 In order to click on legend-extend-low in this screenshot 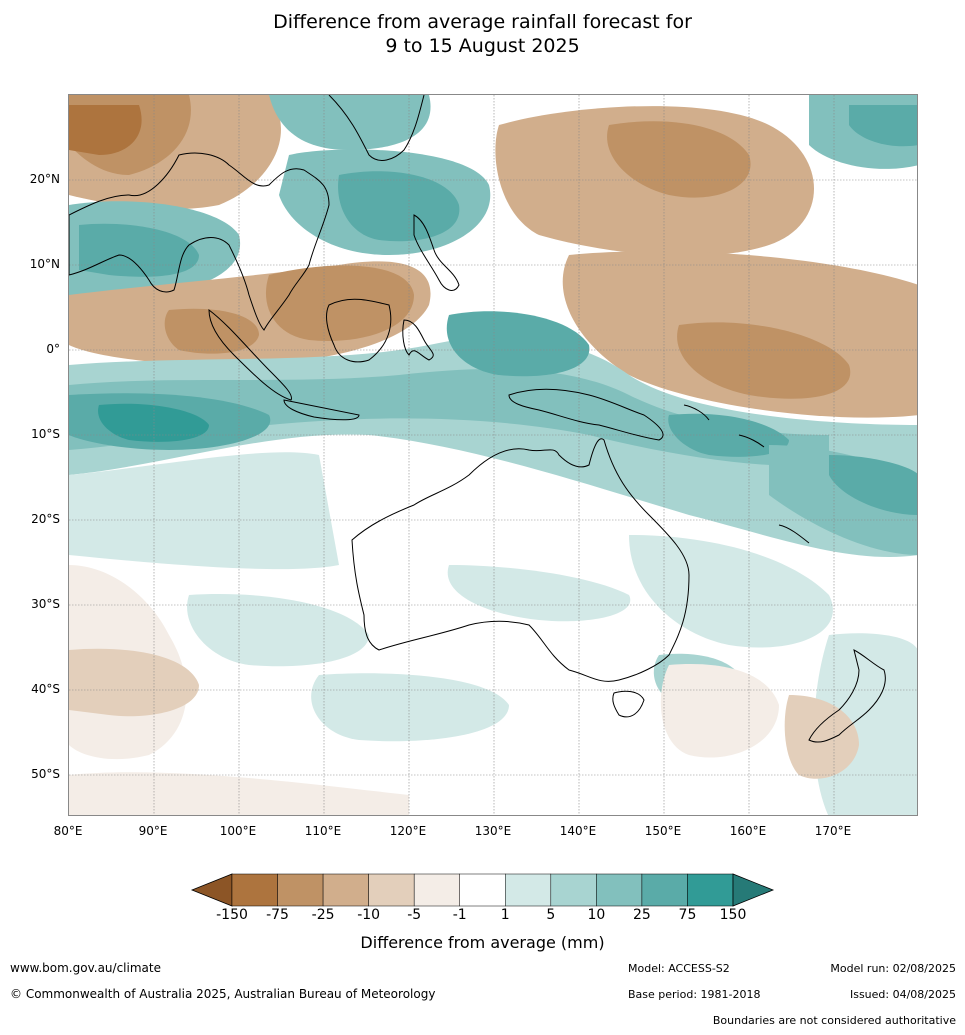, I will do `click(211, 890)`.